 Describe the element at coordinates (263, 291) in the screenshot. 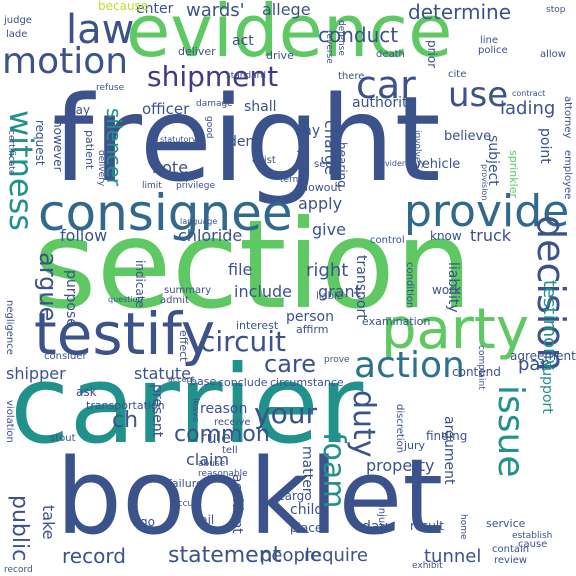

I see `word: include` at that location.